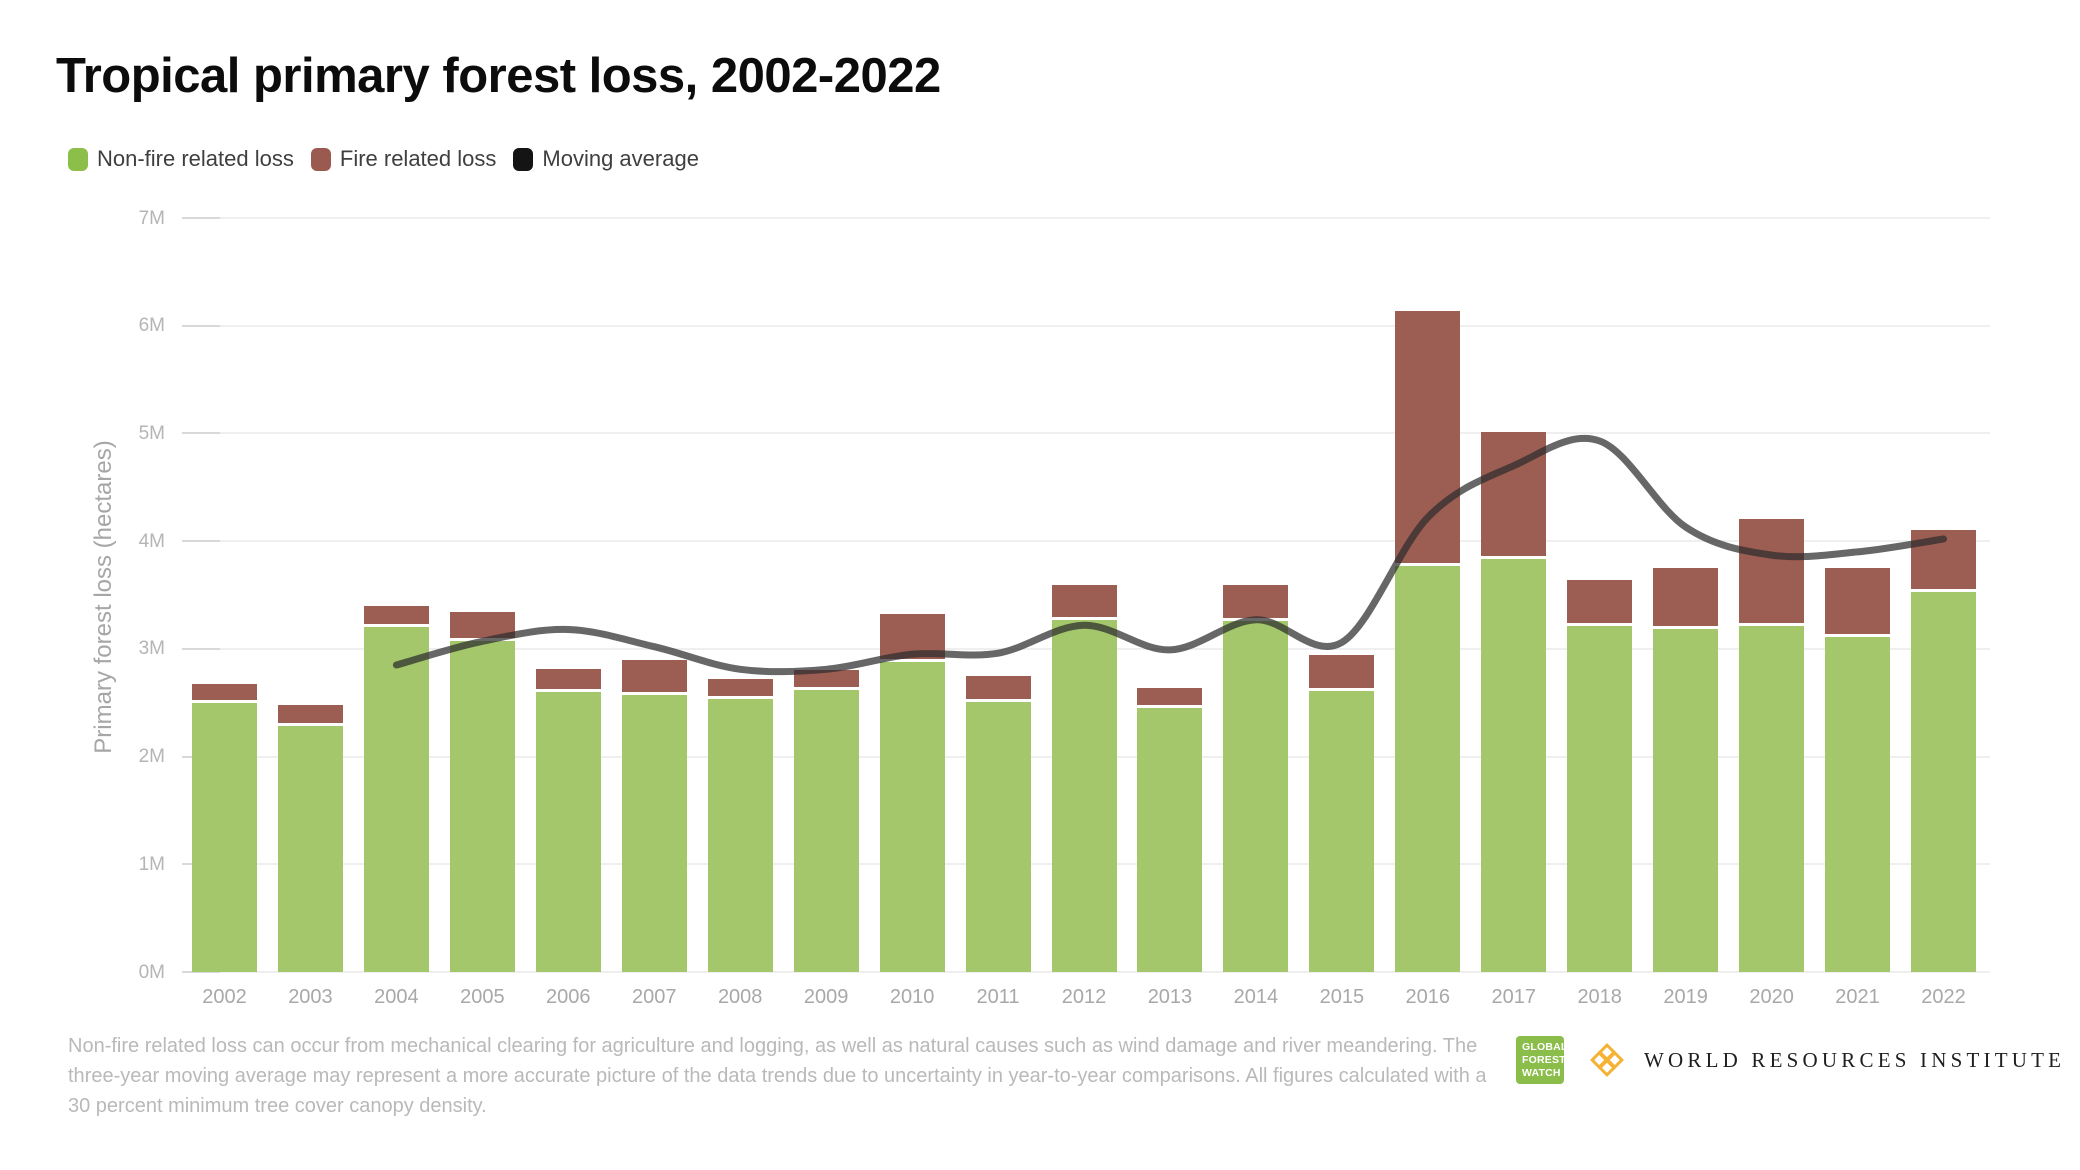 This screenshot has height=1170, width=2080. What do you see at coordinates (912, 816) in the screenshot?
I see `bar-nonfire-2010` at bounding box center [912, 816].